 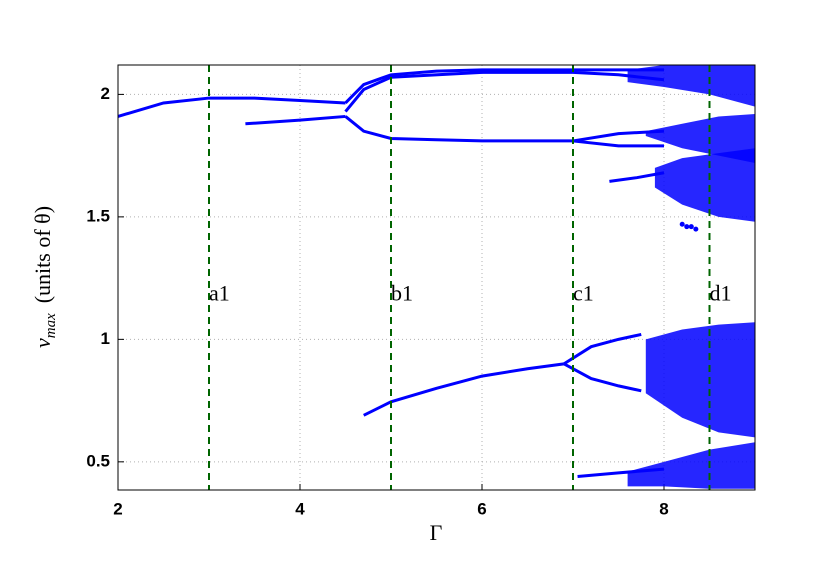 What do you see at coordinates (402, 292) in the screenshot?
I see `marker-label: b1` at bounding box center [402, 292].